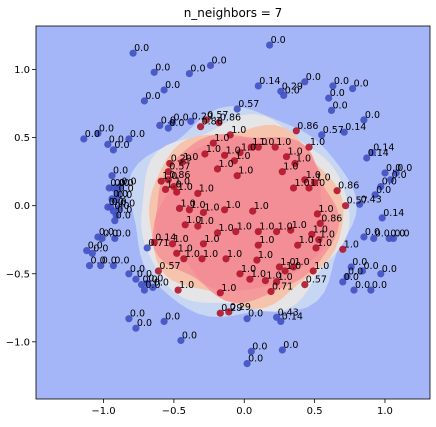 The image size is (436, 427). What do you see at coordinates (351, 244) in the screenshot?
I see `point-label-143: 1.0` at bounding box center [351, 244].